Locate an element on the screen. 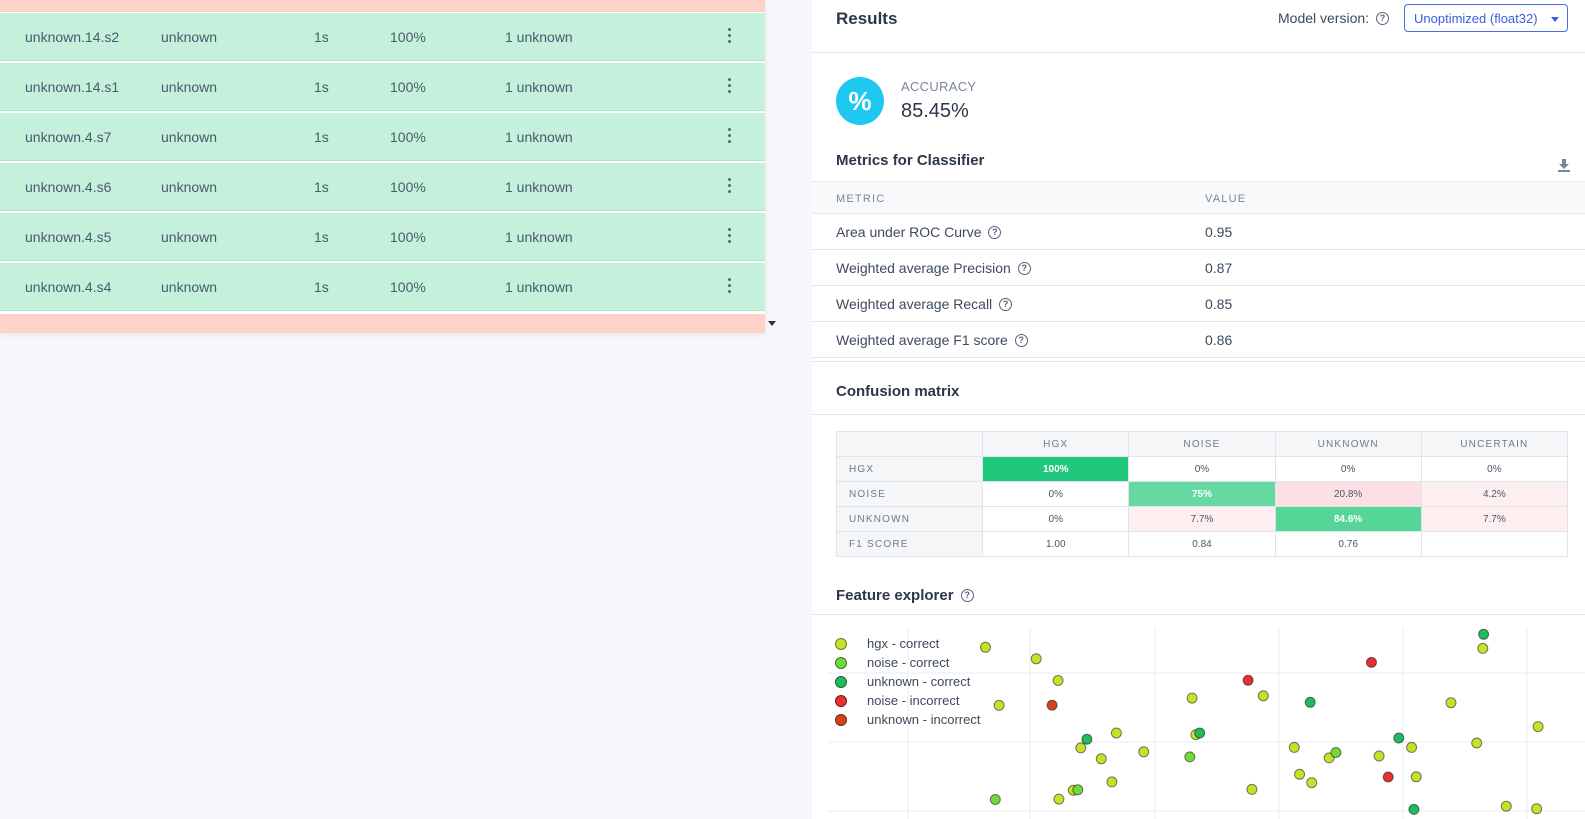 This screenshot has height=819, width=1585. cm-cell is located at coordinates (1494, 544).